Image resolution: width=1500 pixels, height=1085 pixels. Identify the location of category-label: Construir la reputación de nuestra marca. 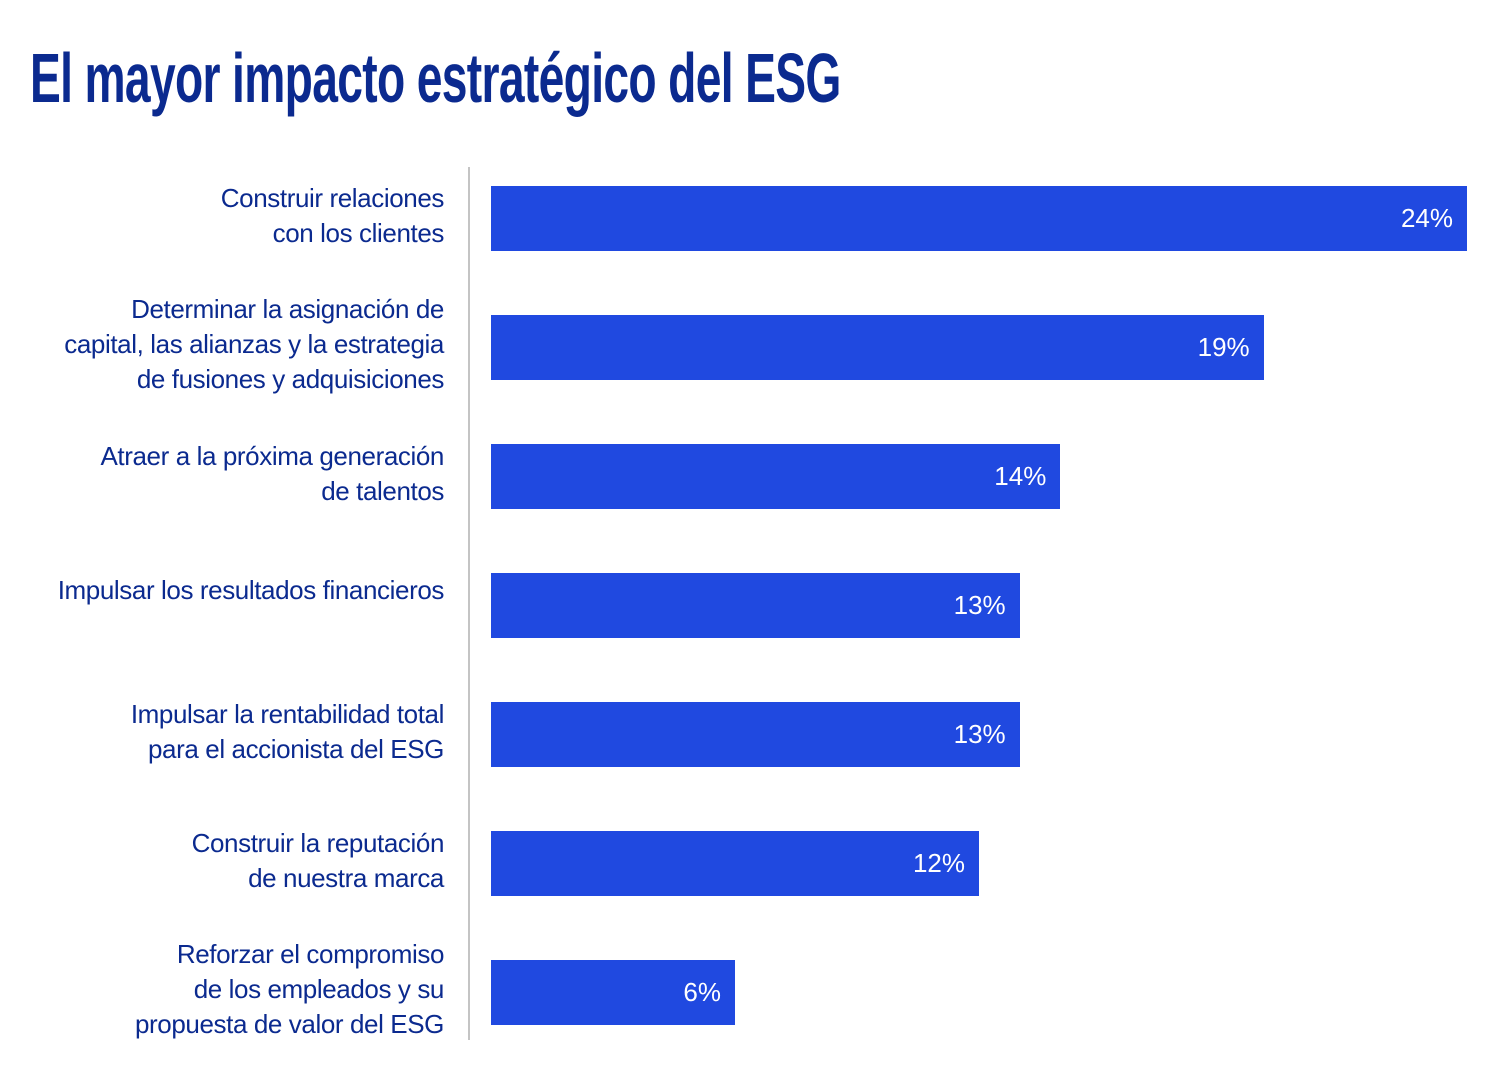
(318, 860).